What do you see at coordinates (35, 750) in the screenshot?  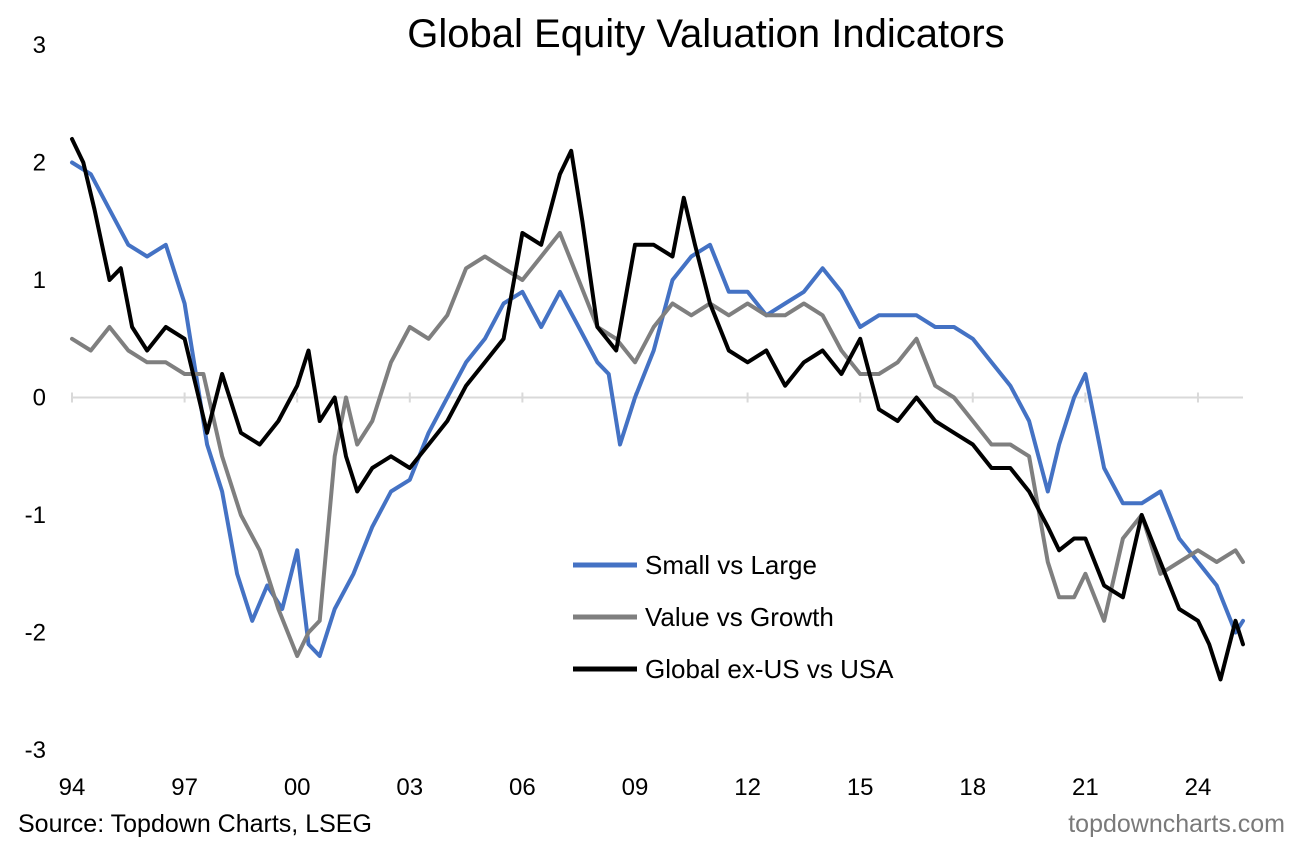 I see `y-tick-label: -3` at bounding box center [35, 750].